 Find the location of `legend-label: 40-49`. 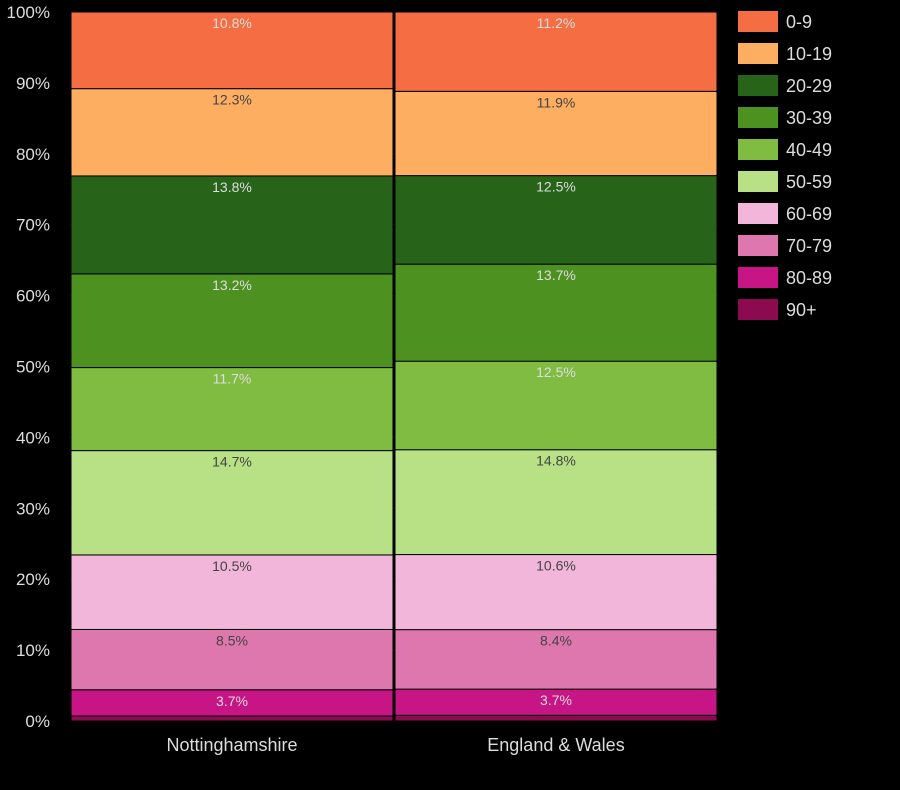

legend-label: 40-49 is located at coordinates (809, 150).